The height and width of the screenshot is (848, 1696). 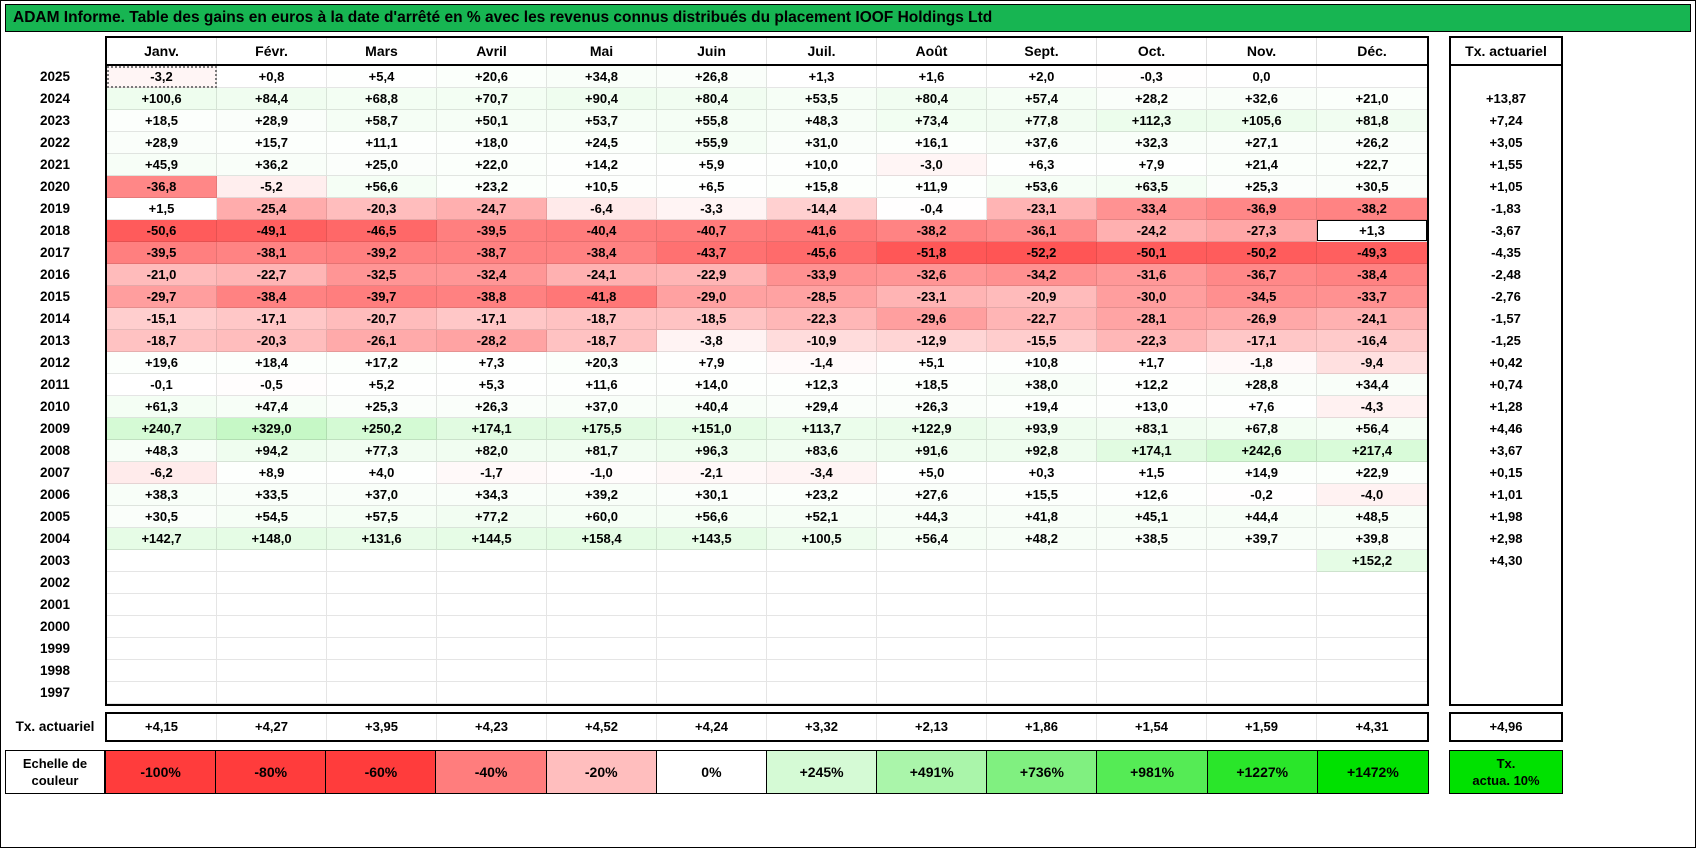 What do you see at coordinates (492, 187) in the screenshot?
I see `gain-cell: +23,2` at bounding box center [492, 187].